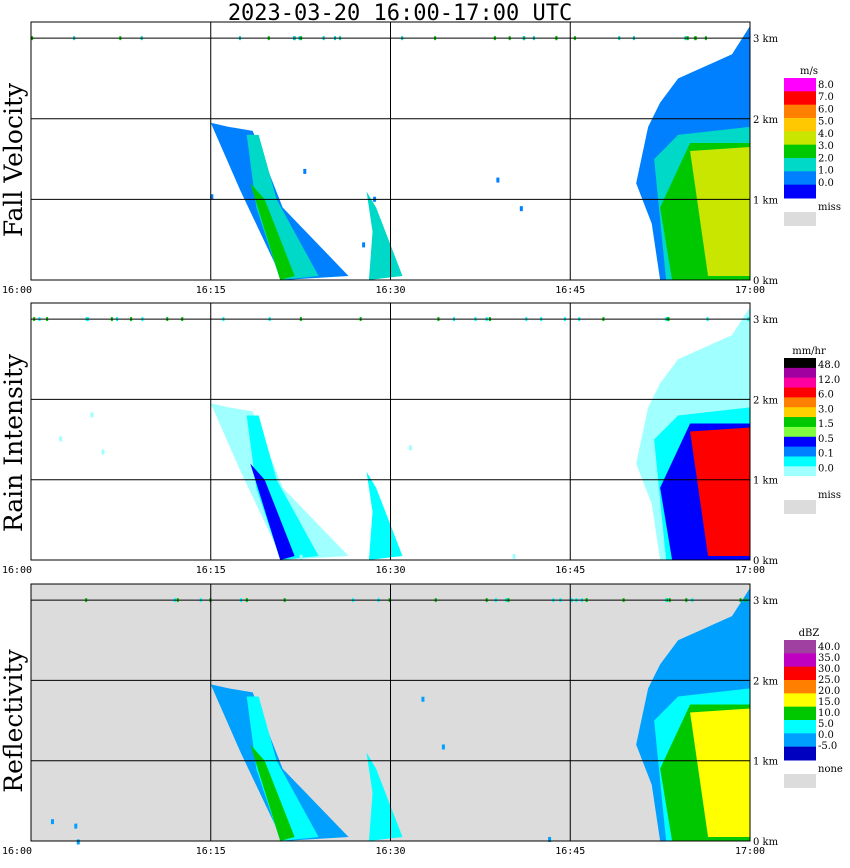 Image resolution: width=850 pixels, height=868 pixels. I want to click on colorbar-unit: dBZ, so click(809, 633).